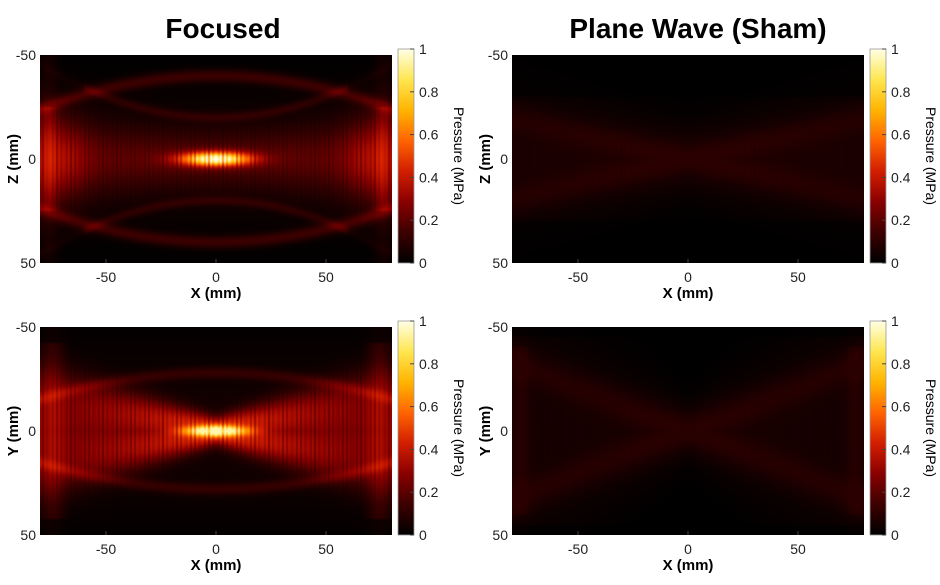 The image size is (940, 585). Describe the element at coordinates (222, 28) in the screenshot. I see `column-title-focused: Focused` at that location.